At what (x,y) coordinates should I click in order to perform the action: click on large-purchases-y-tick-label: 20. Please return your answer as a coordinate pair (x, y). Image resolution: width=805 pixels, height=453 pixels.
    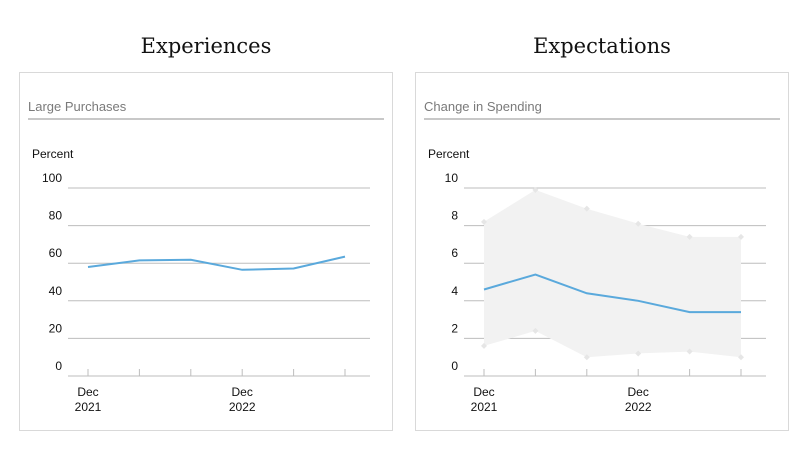
    Looking at the image, I should click on (56, 328).